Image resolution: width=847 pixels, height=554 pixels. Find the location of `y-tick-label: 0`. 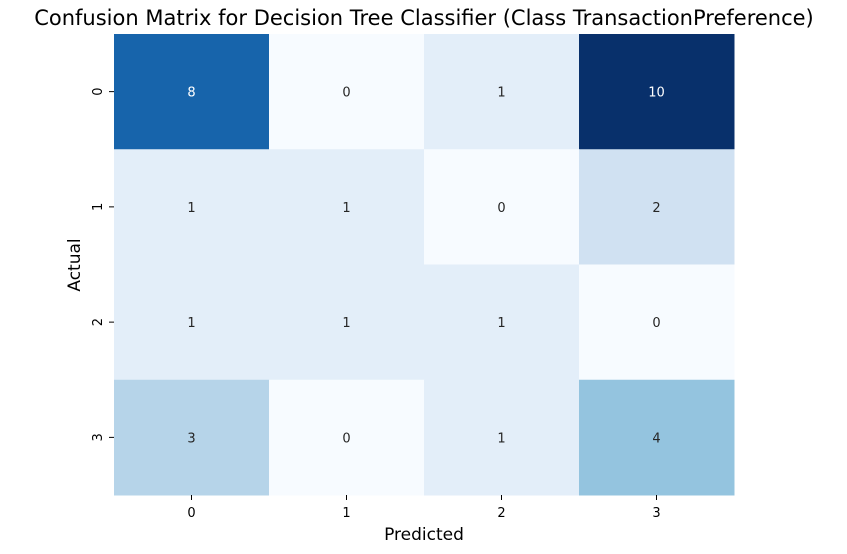

y-tick-label: 0 is located at coordinates (98, 91).